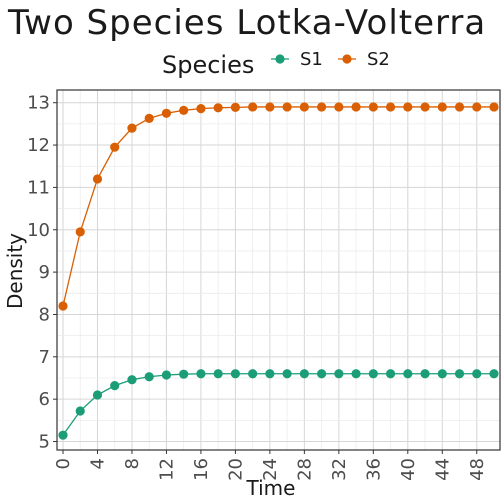  Describe the element at coordinates (38, 103) in the screenshot. I see `y-tick-label: 13` at that location.